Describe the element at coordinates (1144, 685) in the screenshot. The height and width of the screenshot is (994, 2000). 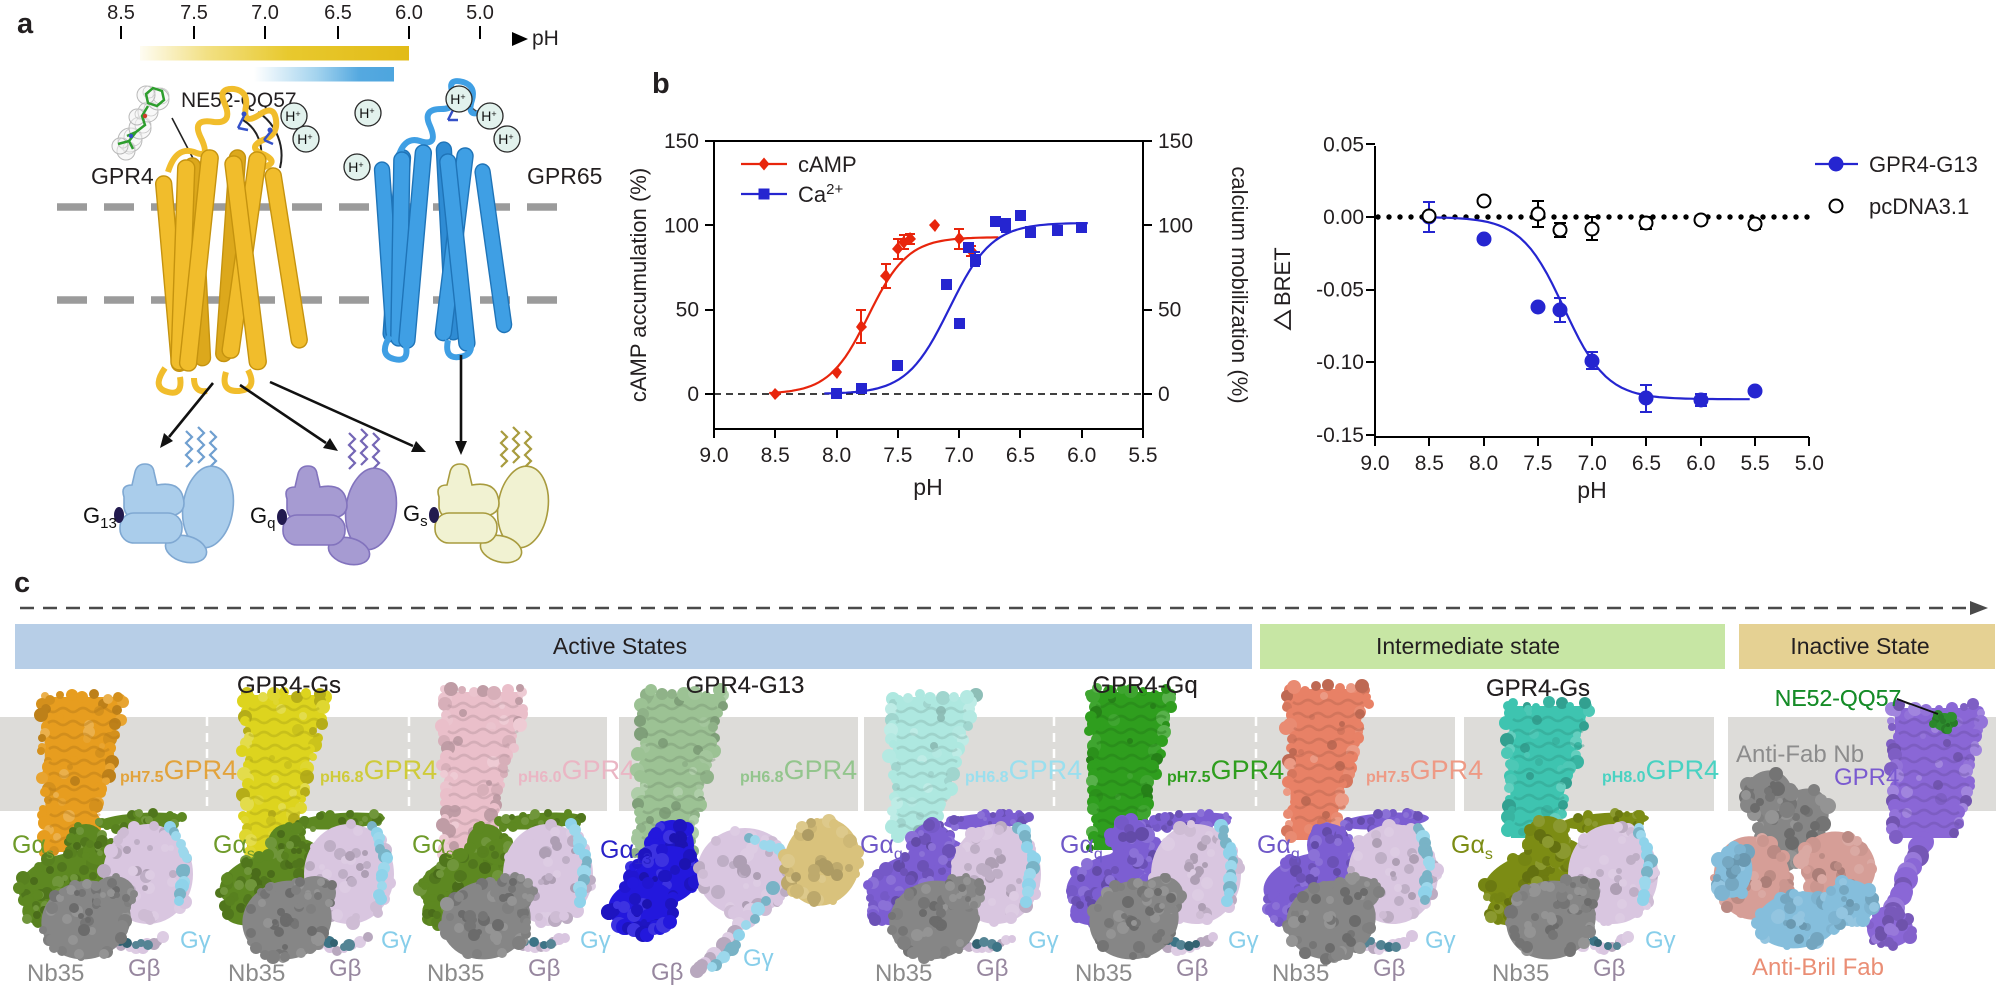
I see `svg-text: GPR4-Gq` at that location.